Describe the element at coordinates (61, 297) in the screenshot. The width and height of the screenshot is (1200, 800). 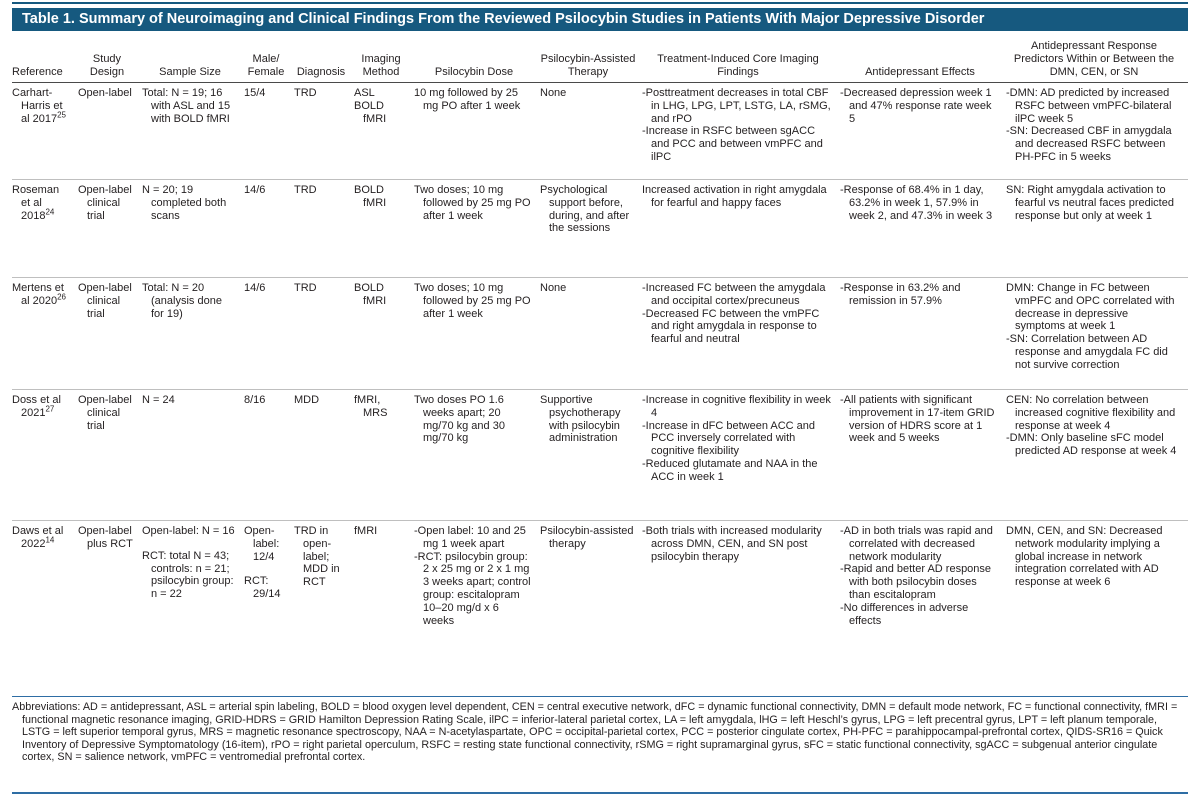
I see `reference-citation-superscript: 26` at that location.